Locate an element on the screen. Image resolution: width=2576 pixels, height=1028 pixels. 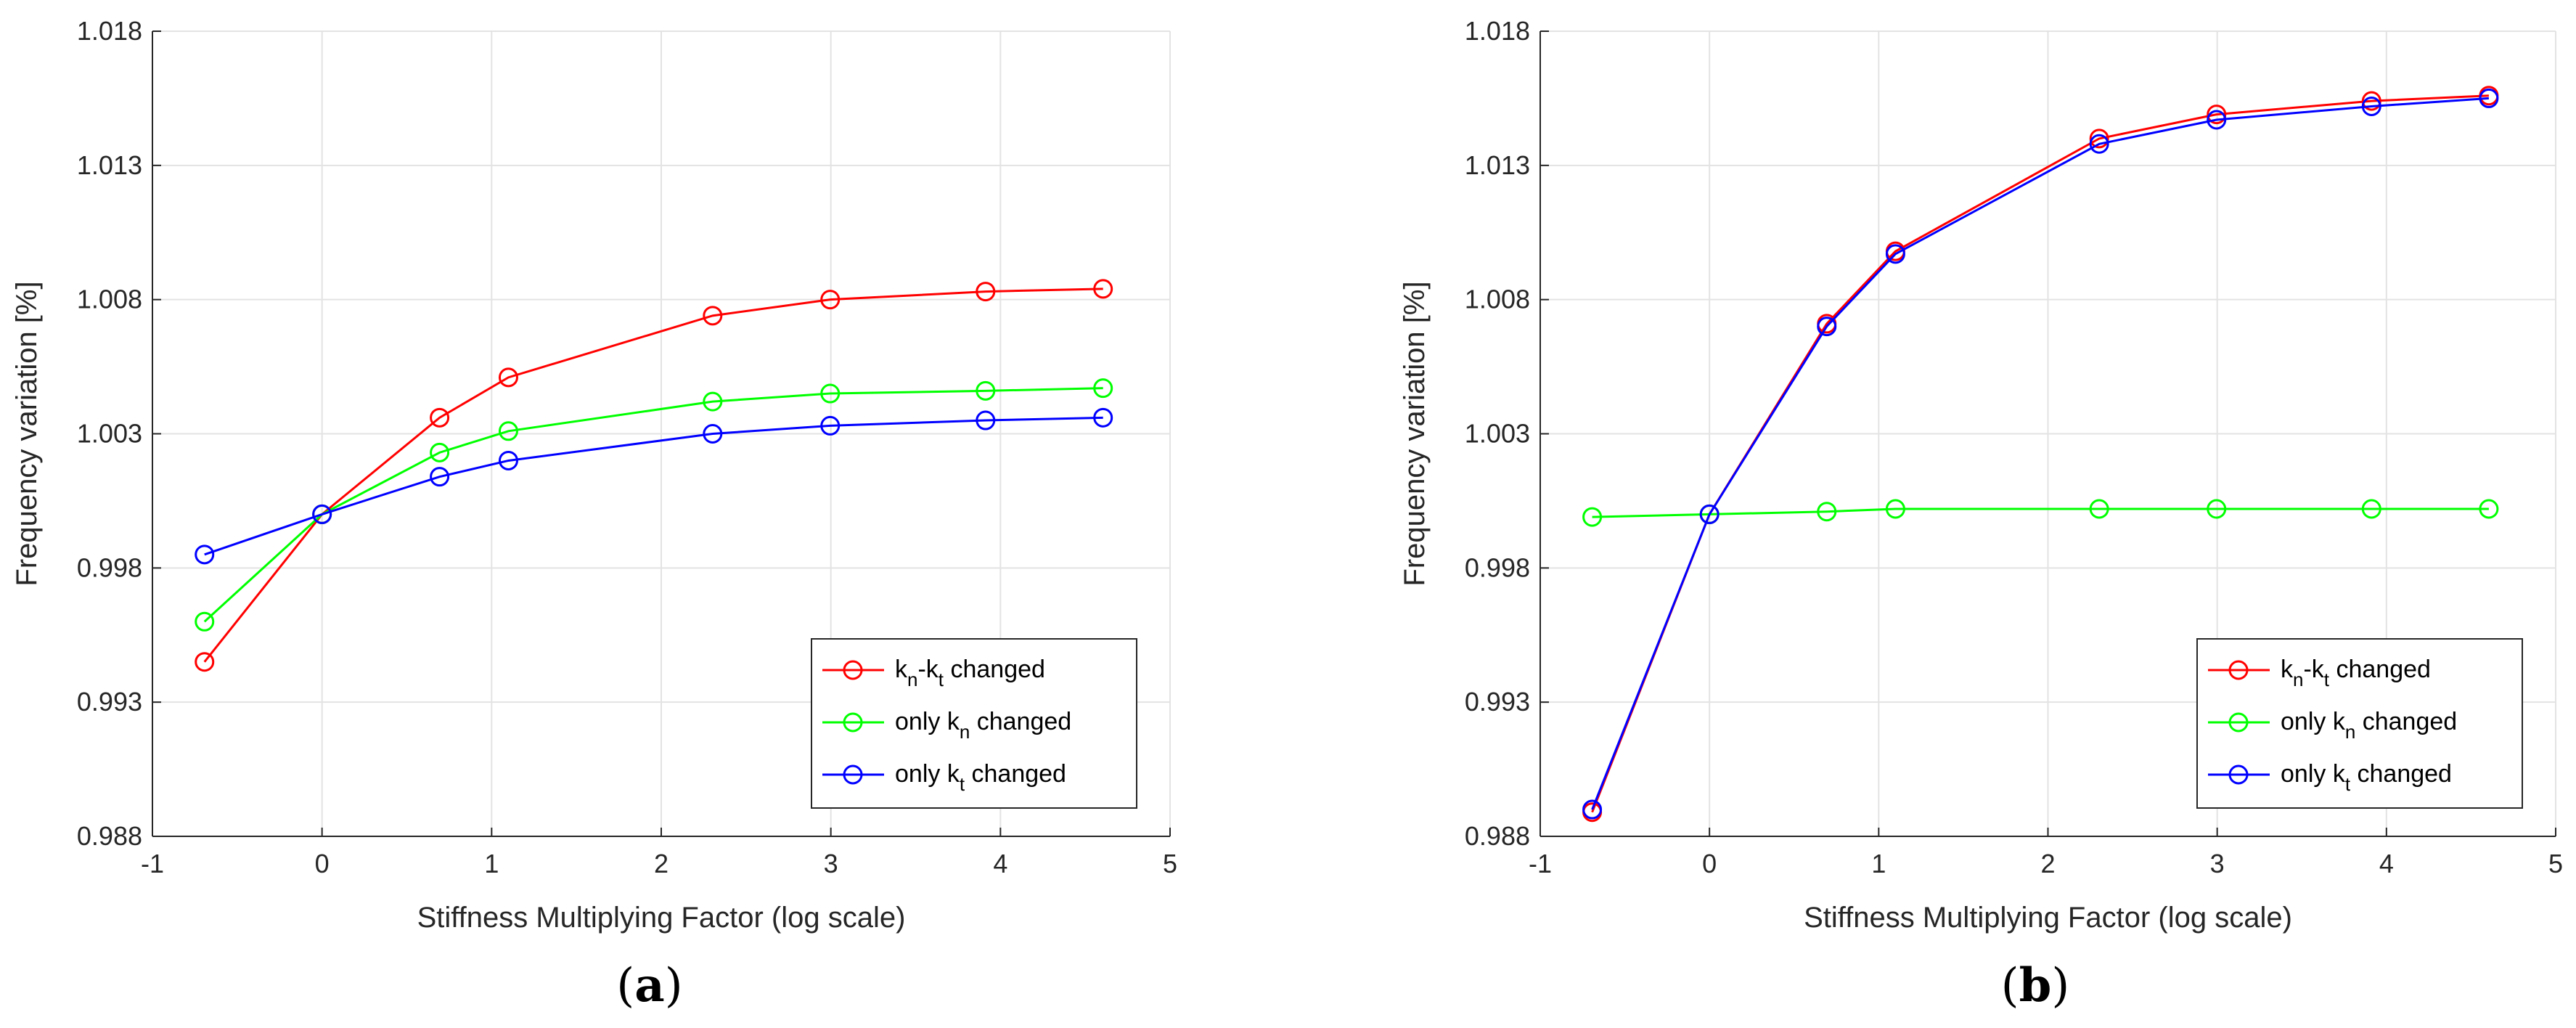
panel-label-b-letter: b is located at coordinates (2036, 985).